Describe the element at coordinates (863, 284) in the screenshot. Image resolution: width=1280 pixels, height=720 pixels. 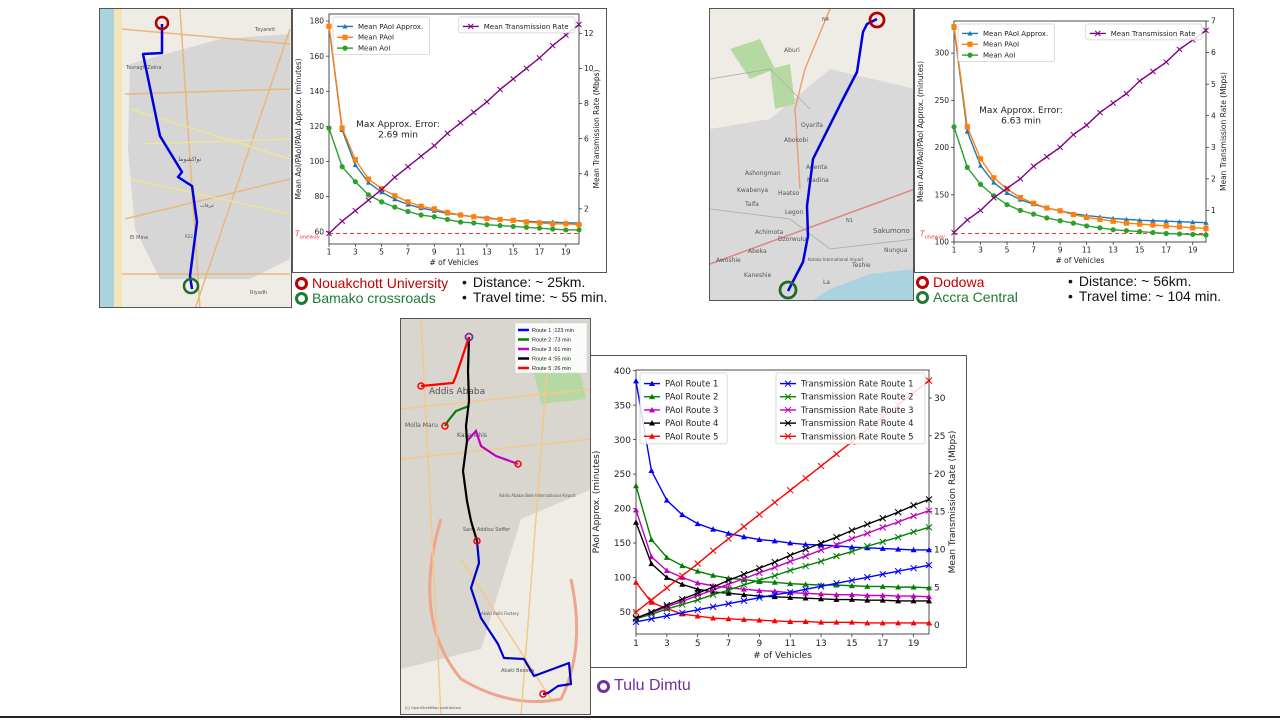
I see `ocean` at that location.